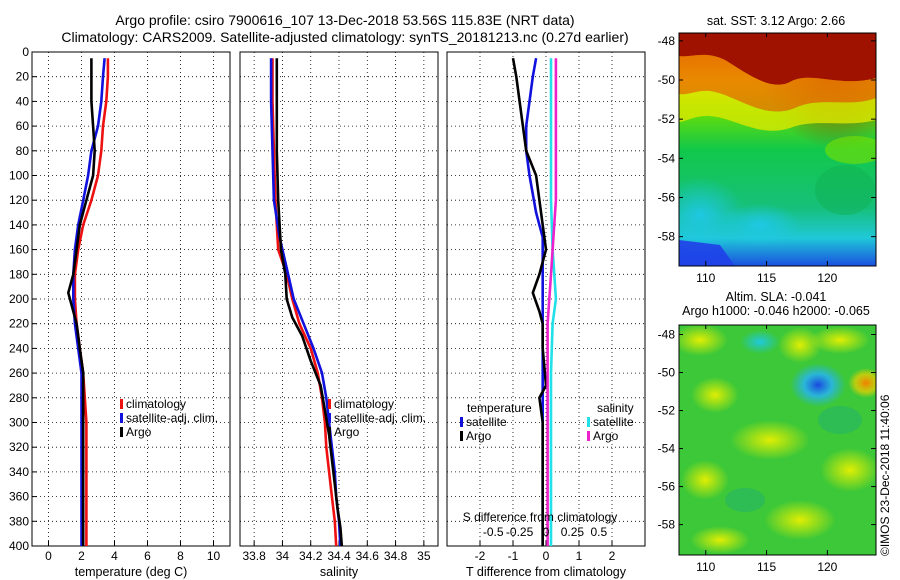 The height and width of the screenshot is (580, 900). I want to click on s-difference-tick-label: -0.25, so click(520, 532).